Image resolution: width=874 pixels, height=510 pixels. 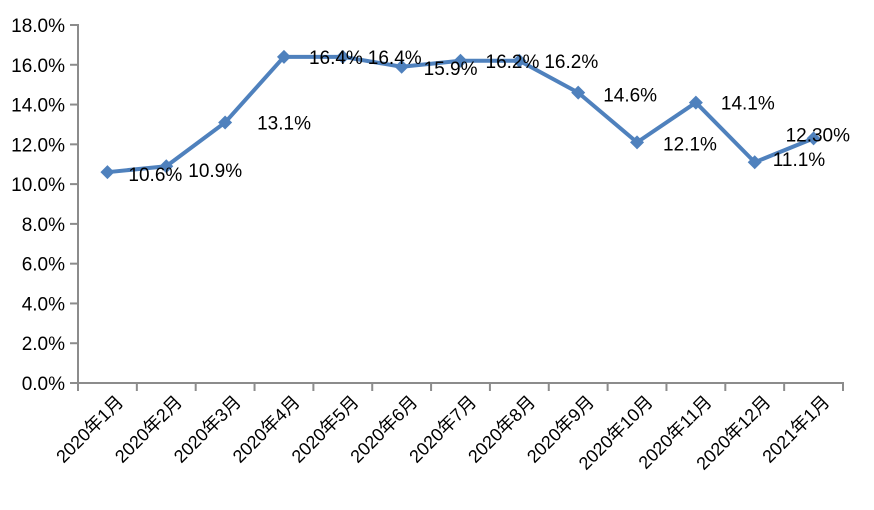 I want to click on y-axis-tick-label: 10.0%, so click(x=38, y=185).